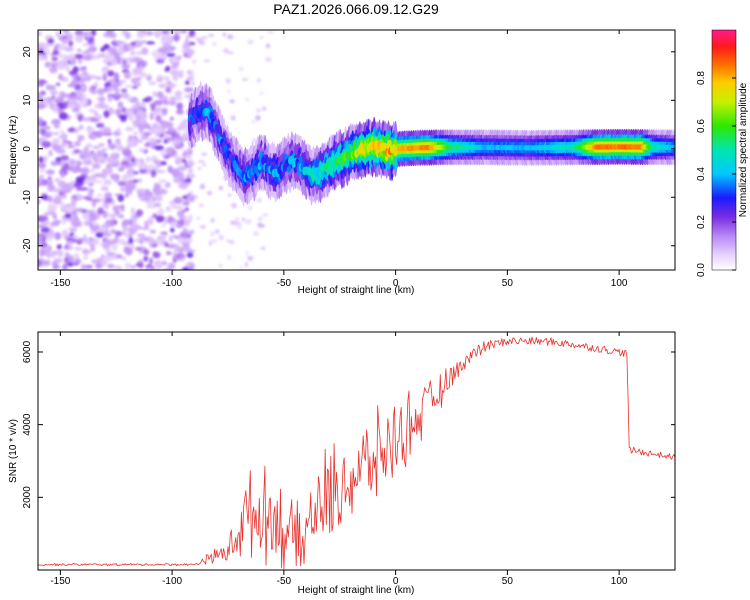 Image resolution: width=750 pixels, height=600 pixels. Describe the element at coordinates (701, 270) in the screenshot. I see `colorbar-tick-label: 0.0` at that location.